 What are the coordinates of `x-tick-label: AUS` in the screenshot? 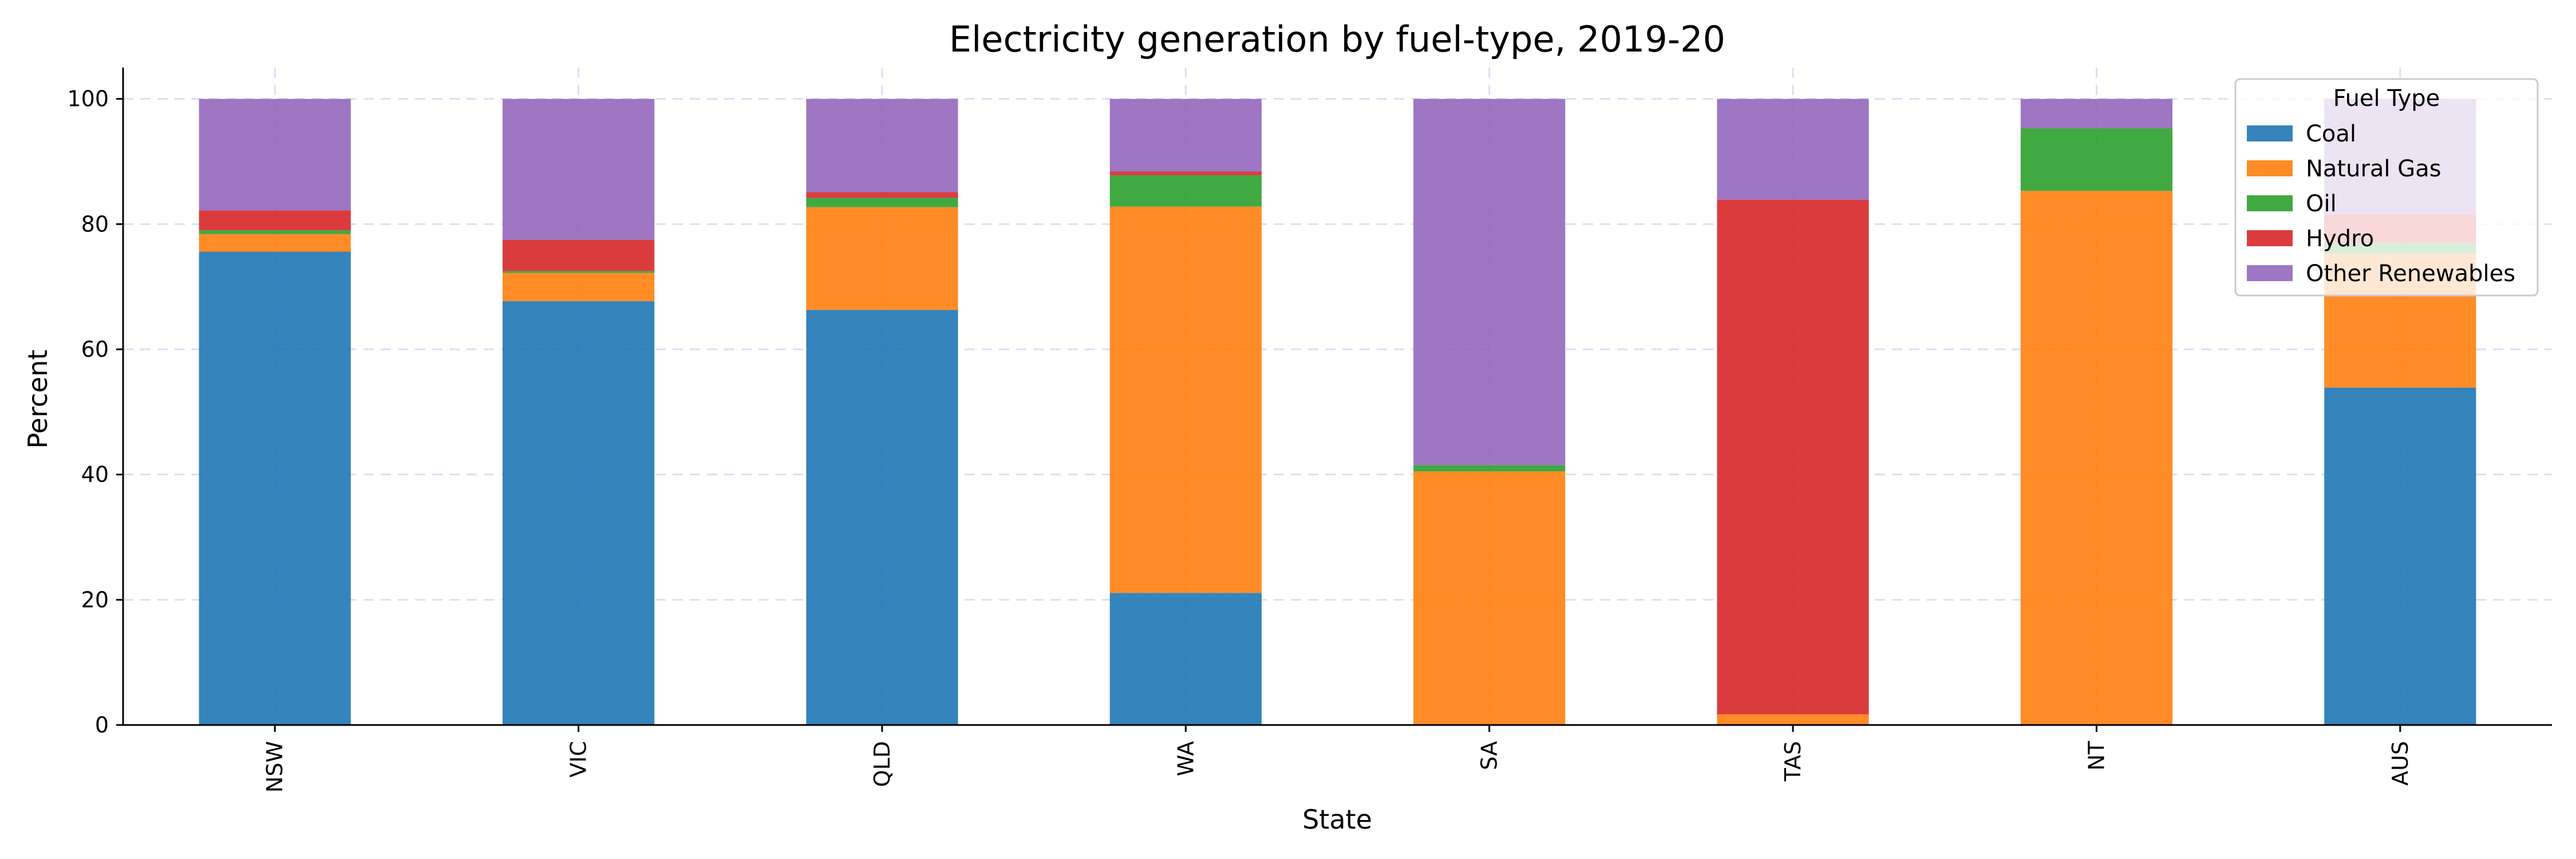 It's located at (2400, 764).